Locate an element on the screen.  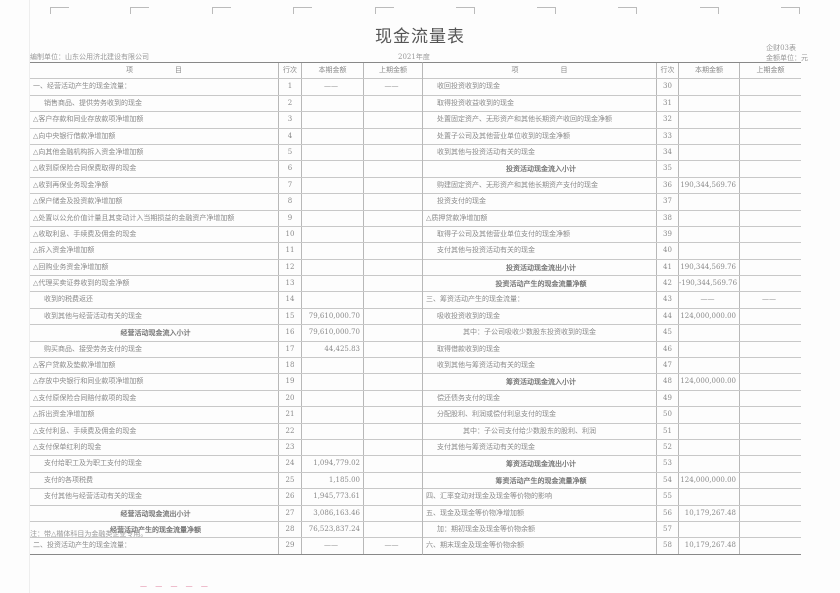
form-code: 企财03表 is located at coordinates (781, 48).